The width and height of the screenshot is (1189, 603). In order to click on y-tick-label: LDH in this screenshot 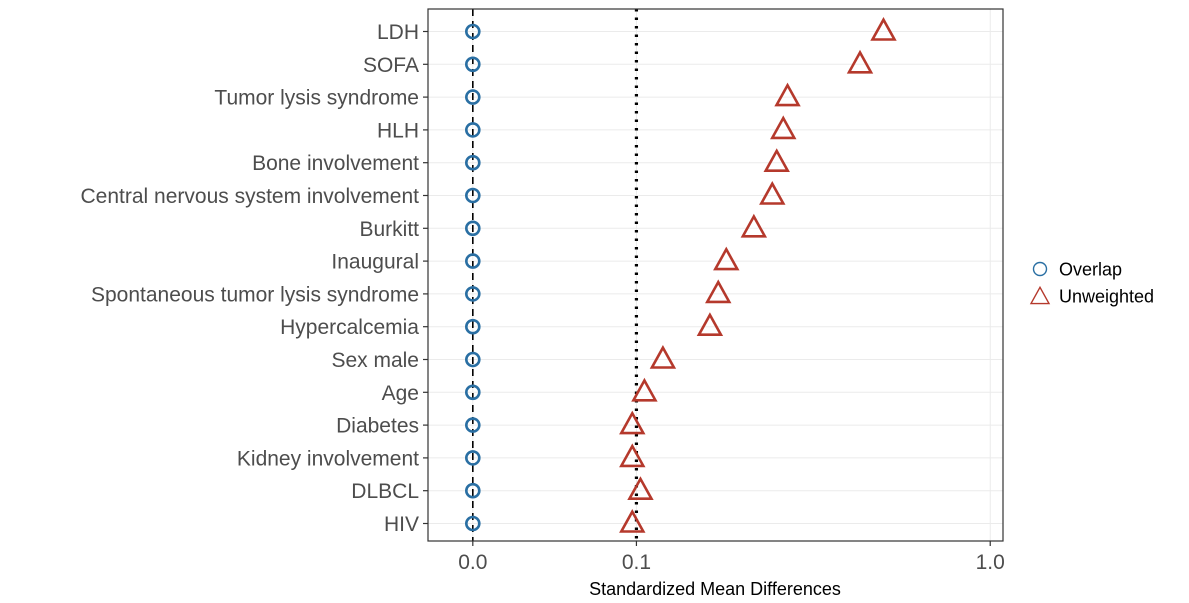, I will do `click(398, 32)`.